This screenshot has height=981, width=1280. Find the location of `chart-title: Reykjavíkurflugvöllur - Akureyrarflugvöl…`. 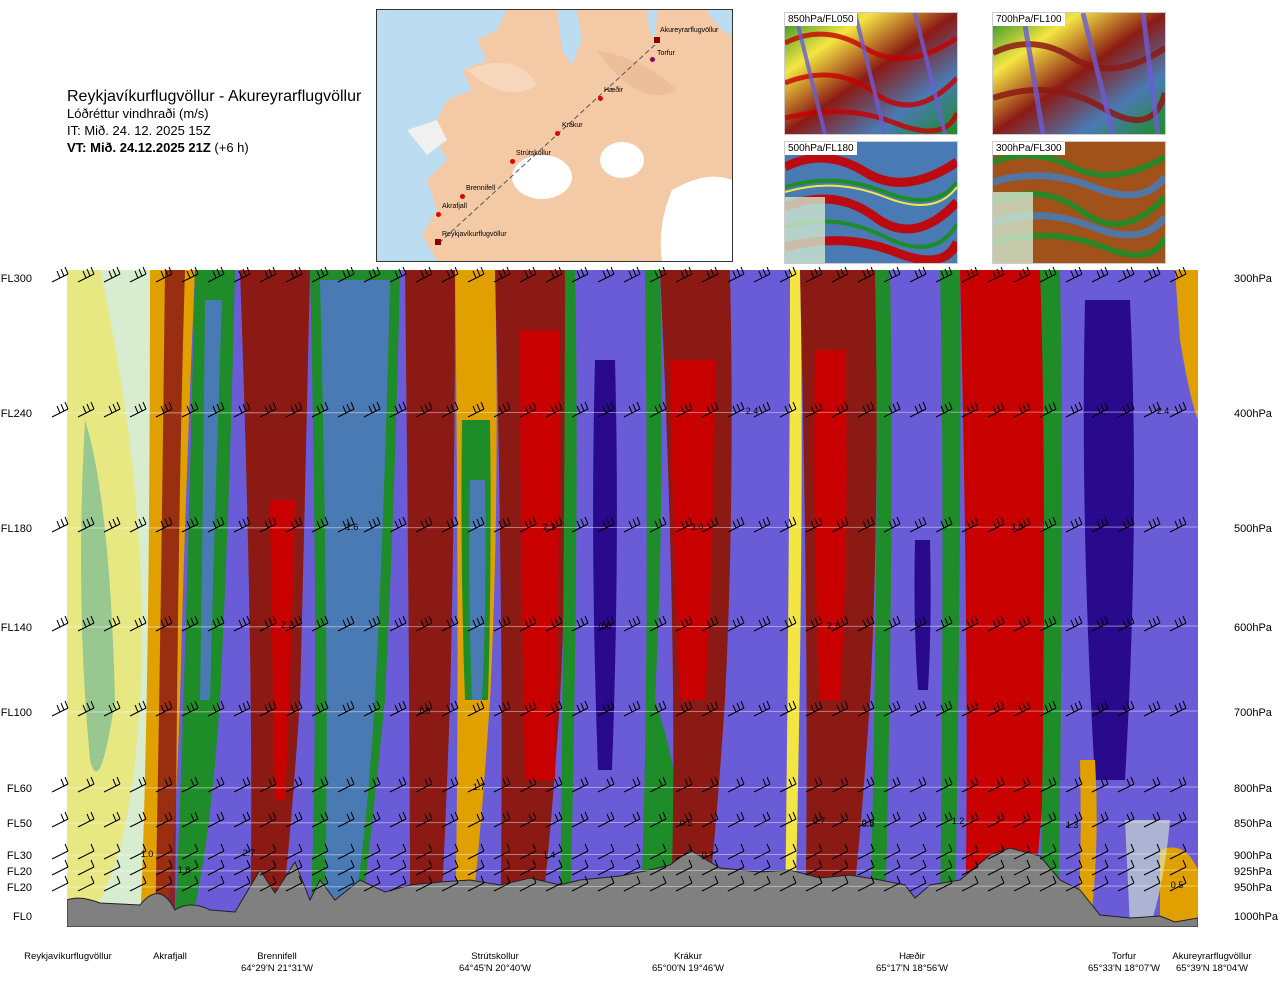

chart-title: Reykjavíkurflugvöllur - Akureyrarflugvöl… is located at coordinates (214, 96).